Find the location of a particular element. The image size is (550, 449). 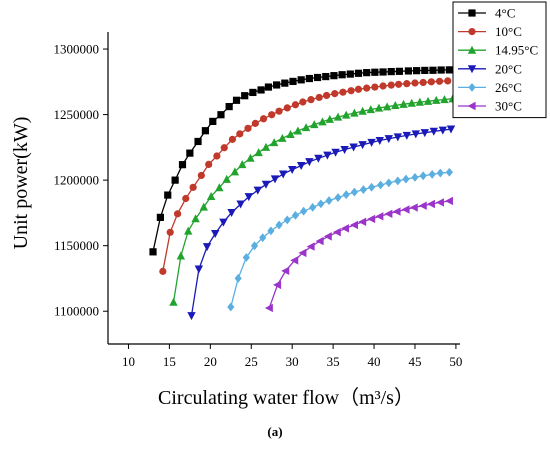

y-tick-label: 1300000 is located at coordinates (77, 49).